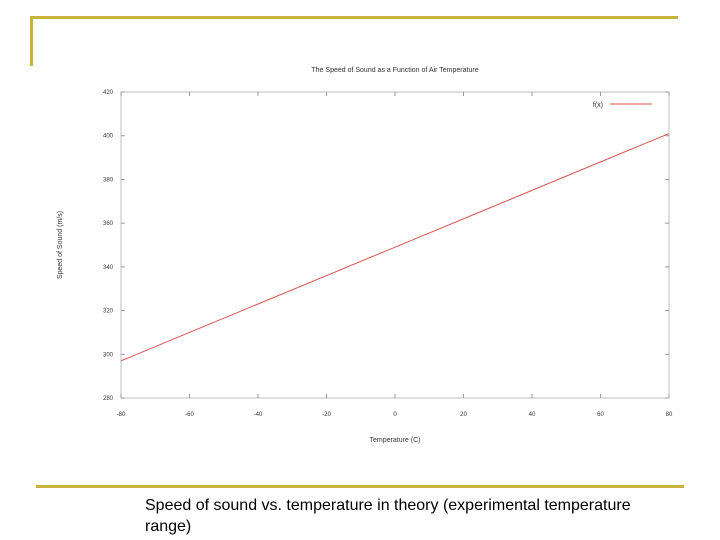  What do you see at coordinates (463, 415) in the screenshot?
I see `x-tick-label: 20` at bounding box center [463, 415].